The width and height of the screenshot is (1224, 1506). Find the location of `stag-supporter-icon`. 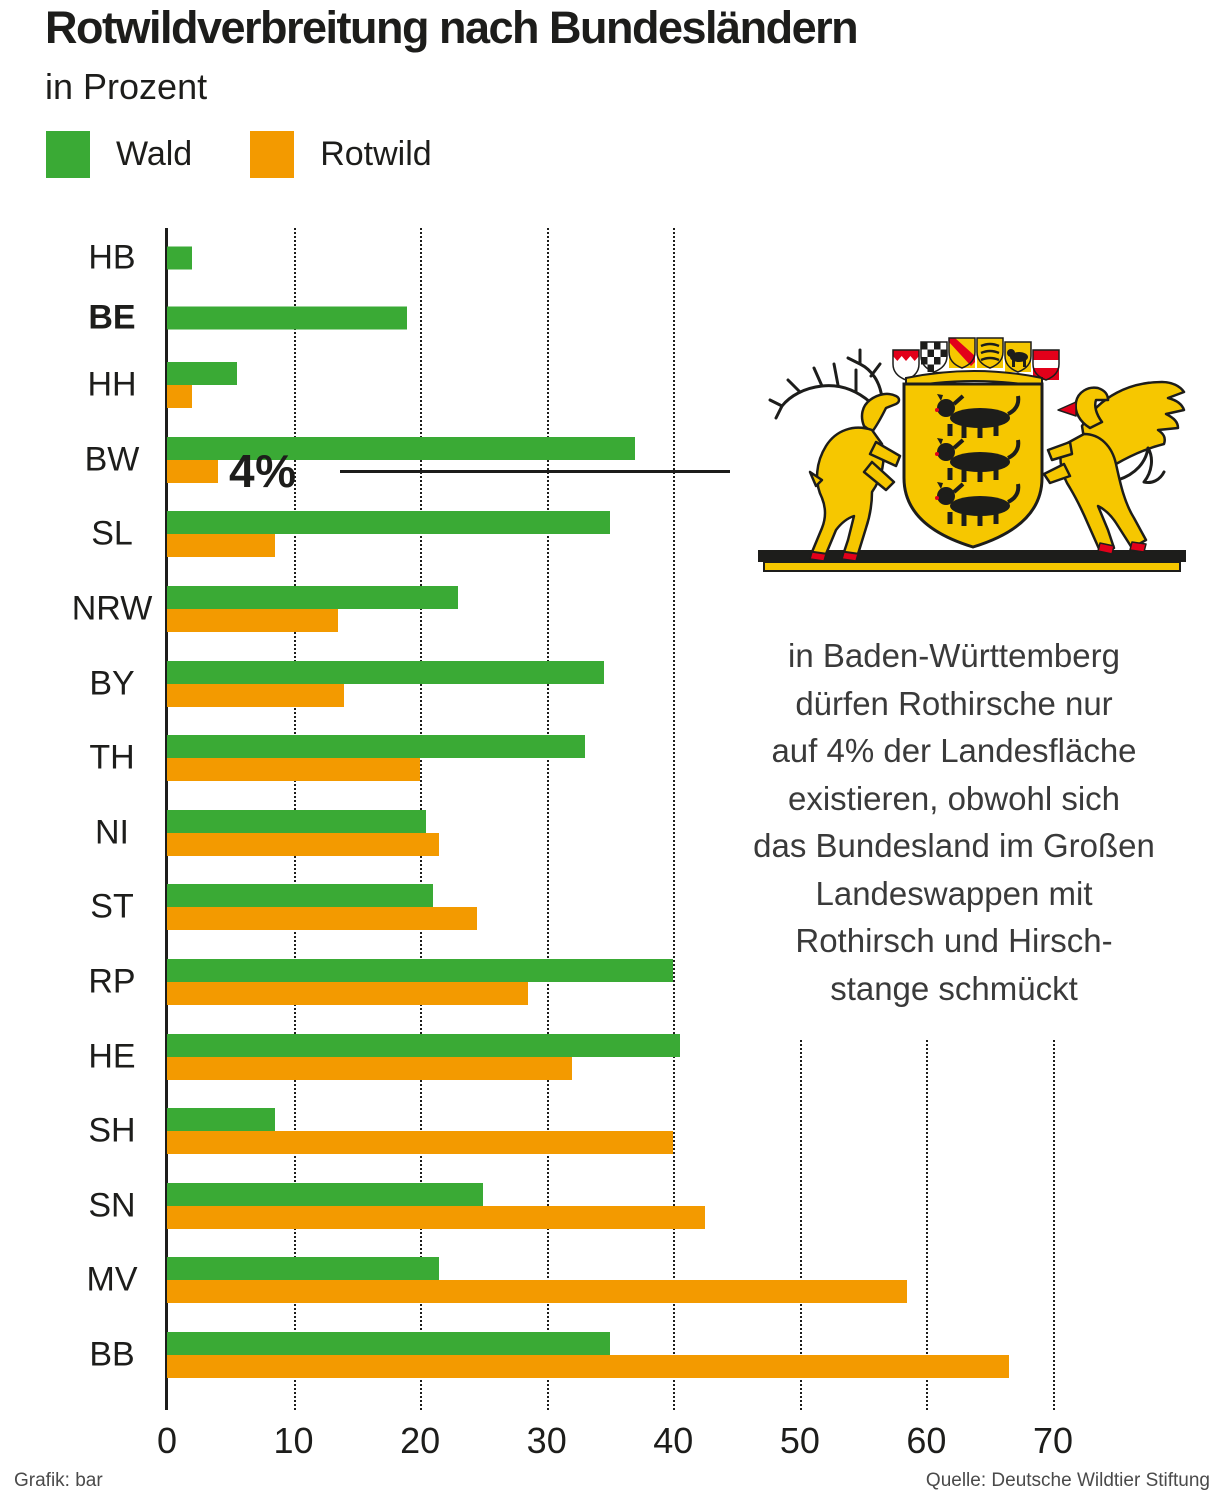

stag-supporter-icon is located at coordinates (835, 455).